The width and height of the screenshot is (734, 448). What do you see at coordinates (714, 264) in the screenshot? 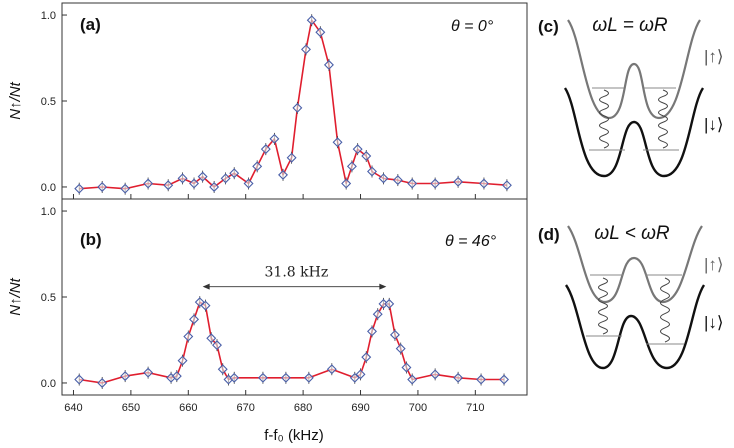
I see `diagram-d-upper-state: |↑⟩` at bounding box center [714, 264].